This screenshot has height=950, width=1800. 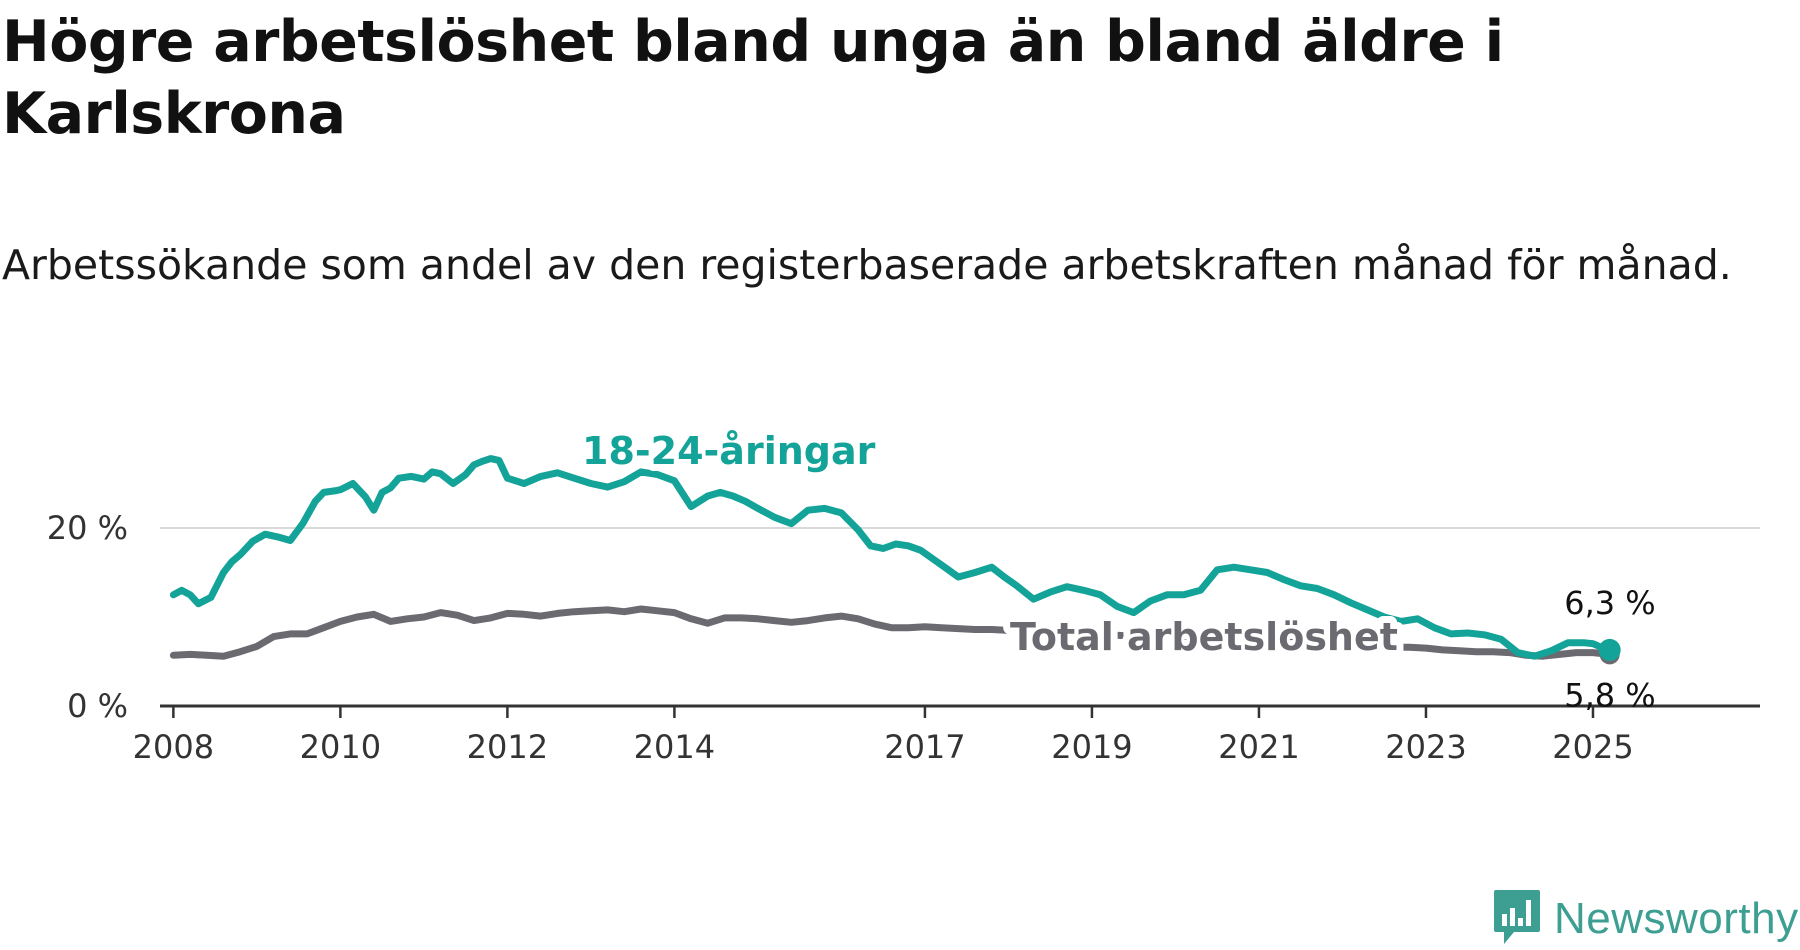 I want to click on x-tick-label: 2008, so click(x=173, y=747).